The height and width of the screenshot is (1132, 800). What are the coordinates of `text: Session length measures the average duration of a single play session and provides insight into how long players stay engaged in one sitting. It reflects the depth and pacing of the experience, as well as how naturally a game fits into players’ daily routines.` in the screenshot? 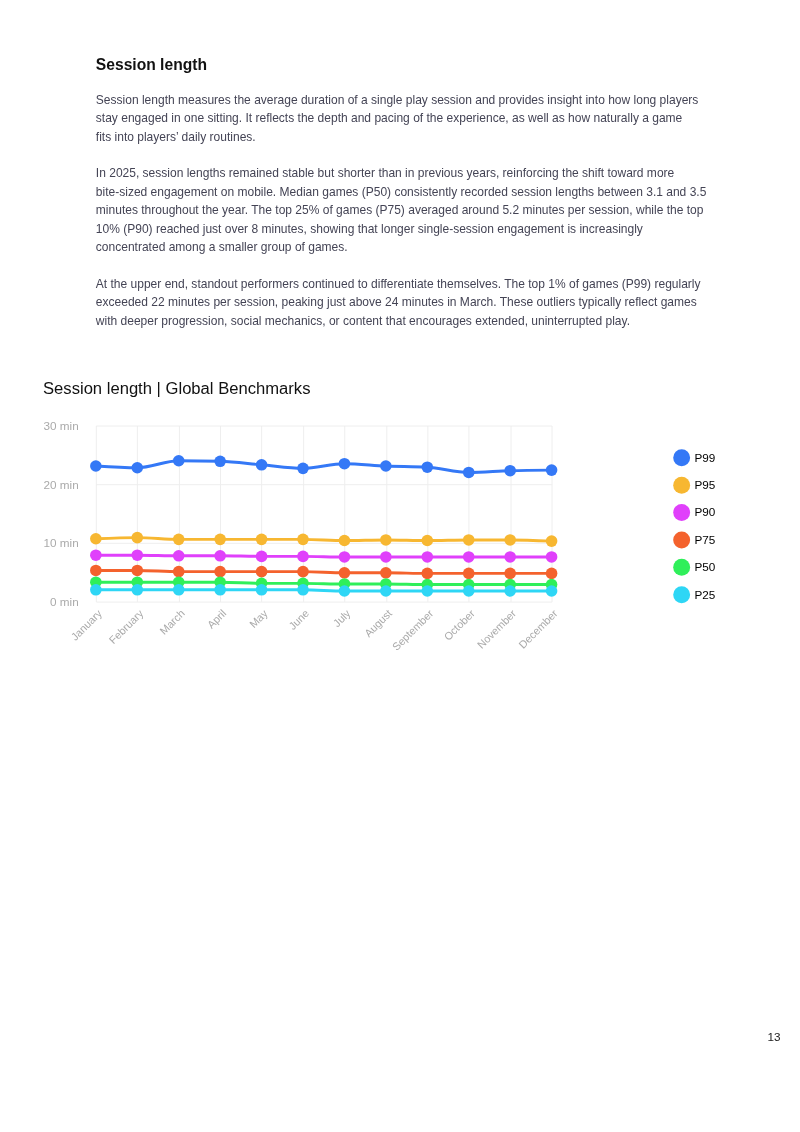 It's located at (397, 118).